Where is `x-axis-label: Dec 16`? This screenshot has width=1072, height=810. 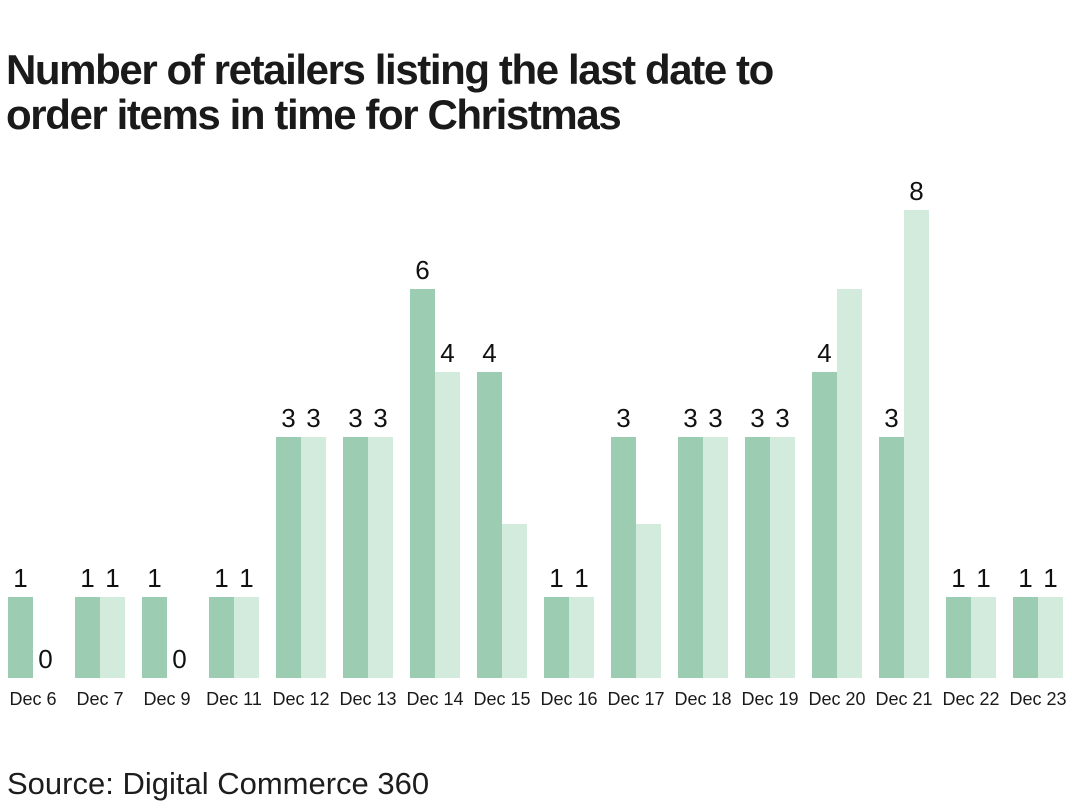 x-axis-label: Dec 16 is located at coordinates (569, 699).